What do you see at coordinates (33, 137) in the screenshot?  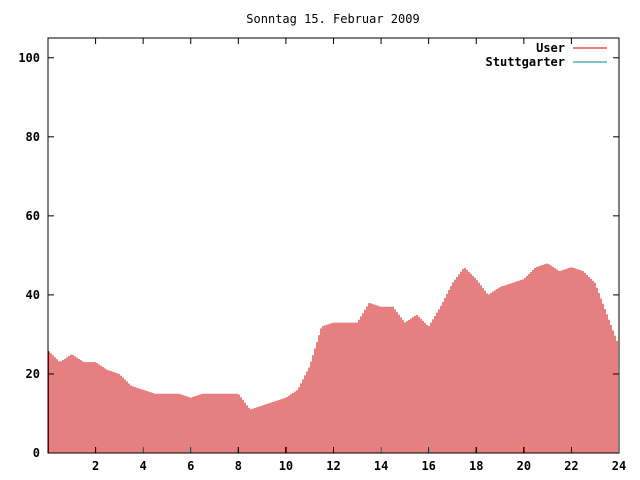 I see `y-tick-label: 80` at bounding box center [33, 137].